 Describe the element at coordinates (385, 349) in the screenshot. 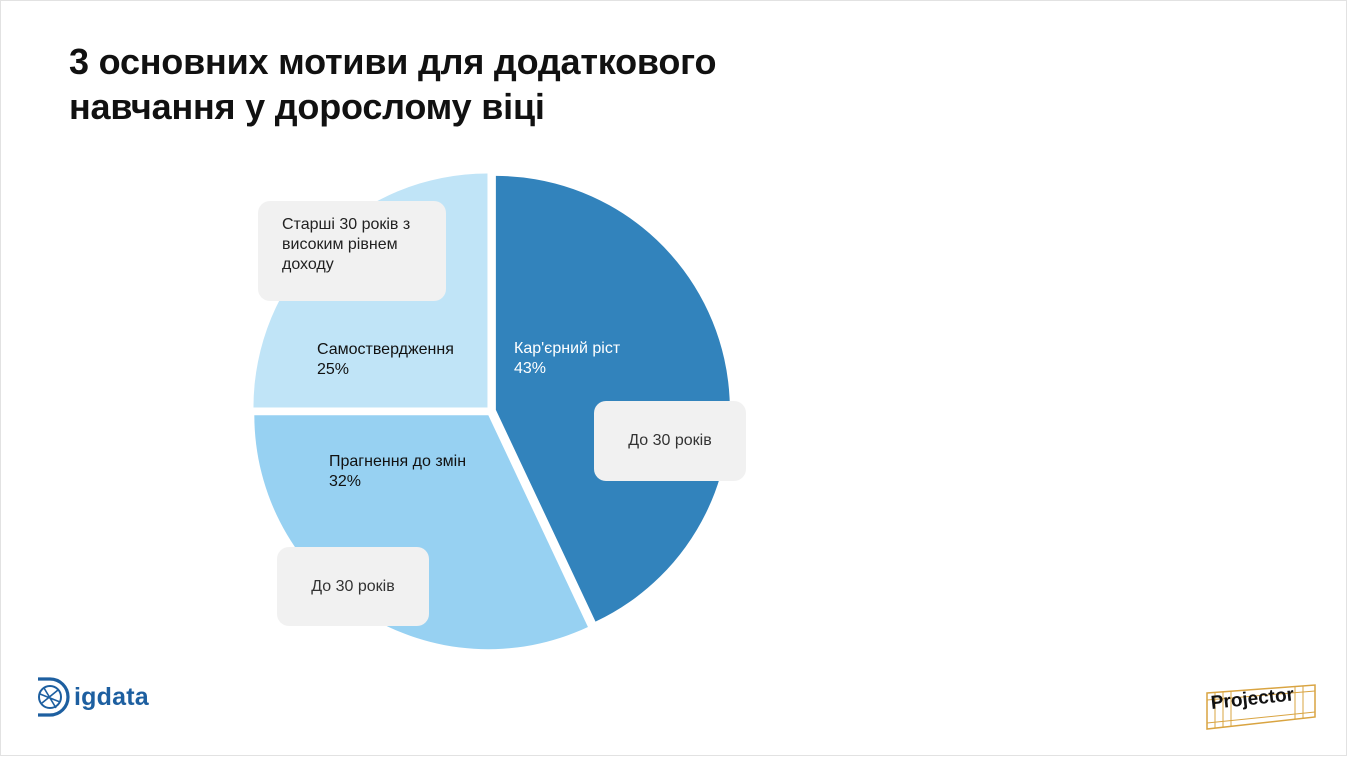

I see `slice-name: Самоствердження` at that location.